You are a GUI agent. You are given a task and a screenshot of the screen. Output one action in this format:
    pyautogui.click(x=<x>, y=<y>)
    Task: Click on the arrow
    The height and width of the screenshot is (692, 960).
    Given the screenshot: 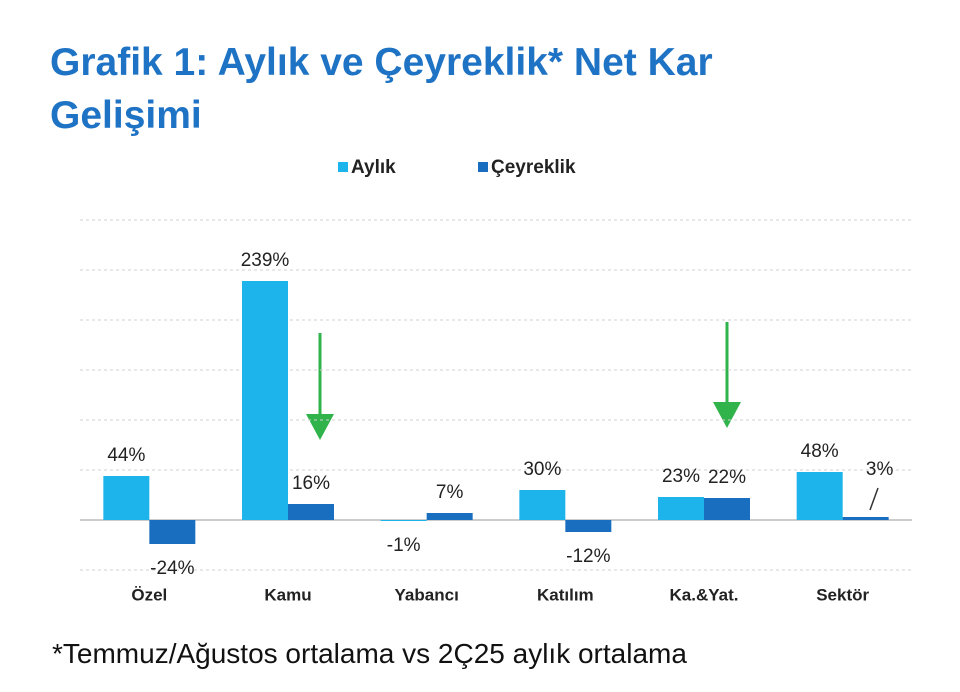 What is the action you would take?
    pyautogui.click(x=523, y=381)
    